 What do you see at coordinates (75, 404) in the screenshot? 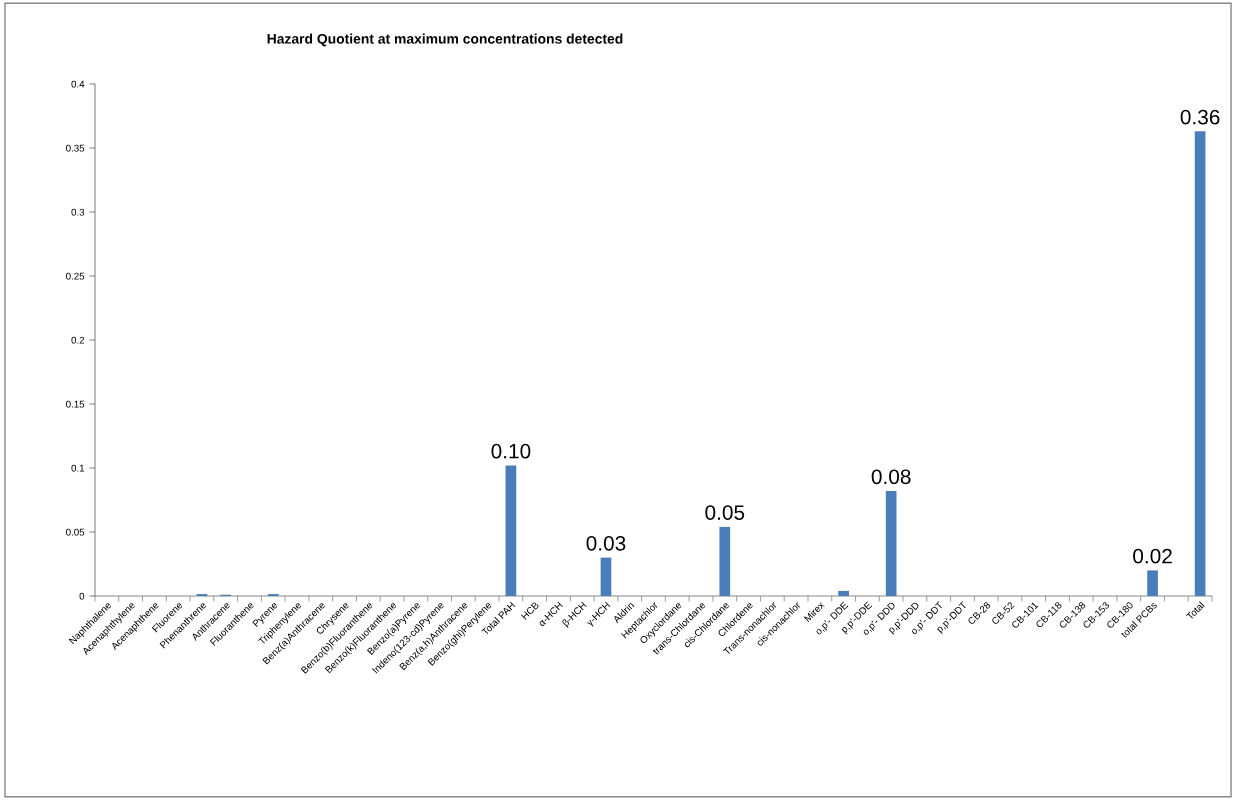
I see `y-tick-label: 0.15` at bounding box center [75, 404].